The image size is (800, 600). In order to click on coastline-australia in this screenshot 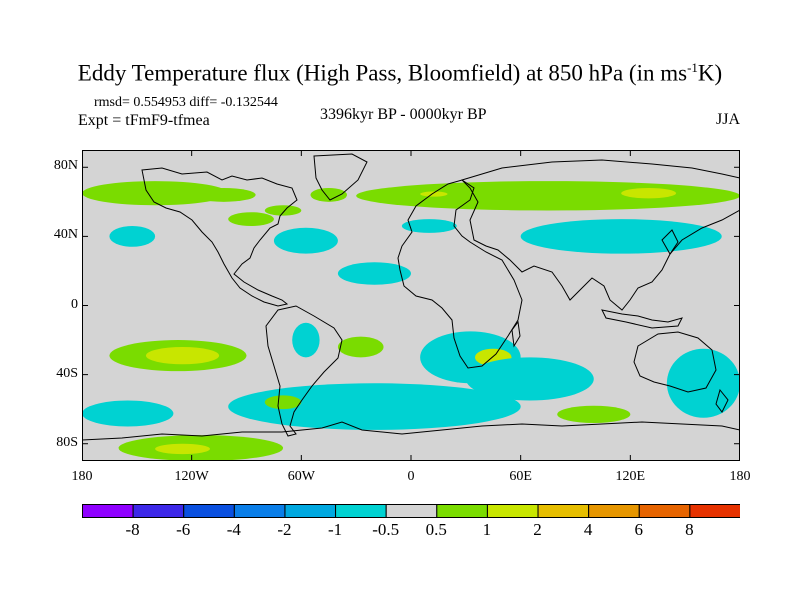, I will do `click(675, 362)`.